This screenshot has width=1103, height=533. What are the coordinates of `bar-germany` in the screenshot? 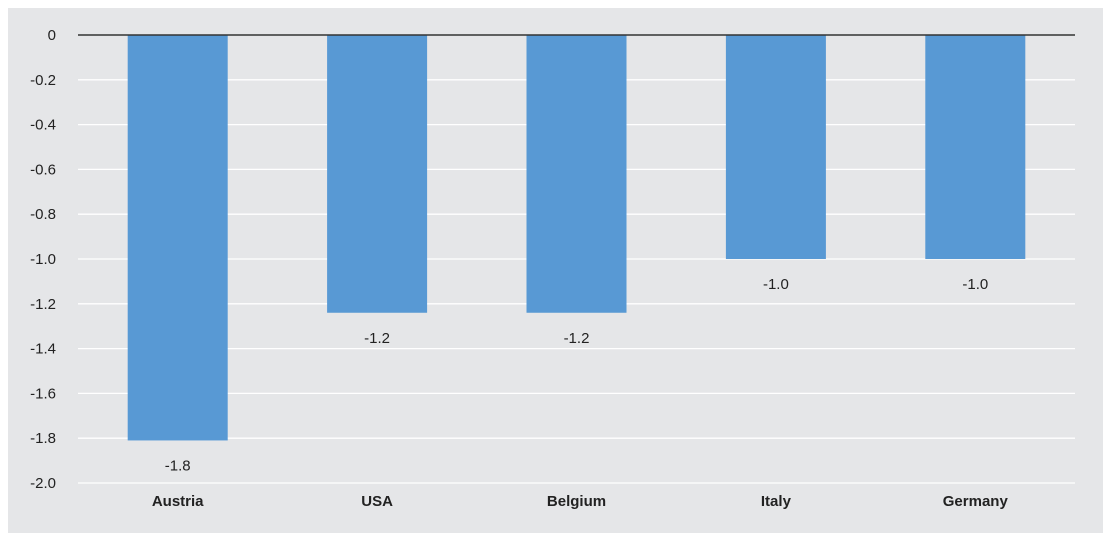 It's located at (975, 147).